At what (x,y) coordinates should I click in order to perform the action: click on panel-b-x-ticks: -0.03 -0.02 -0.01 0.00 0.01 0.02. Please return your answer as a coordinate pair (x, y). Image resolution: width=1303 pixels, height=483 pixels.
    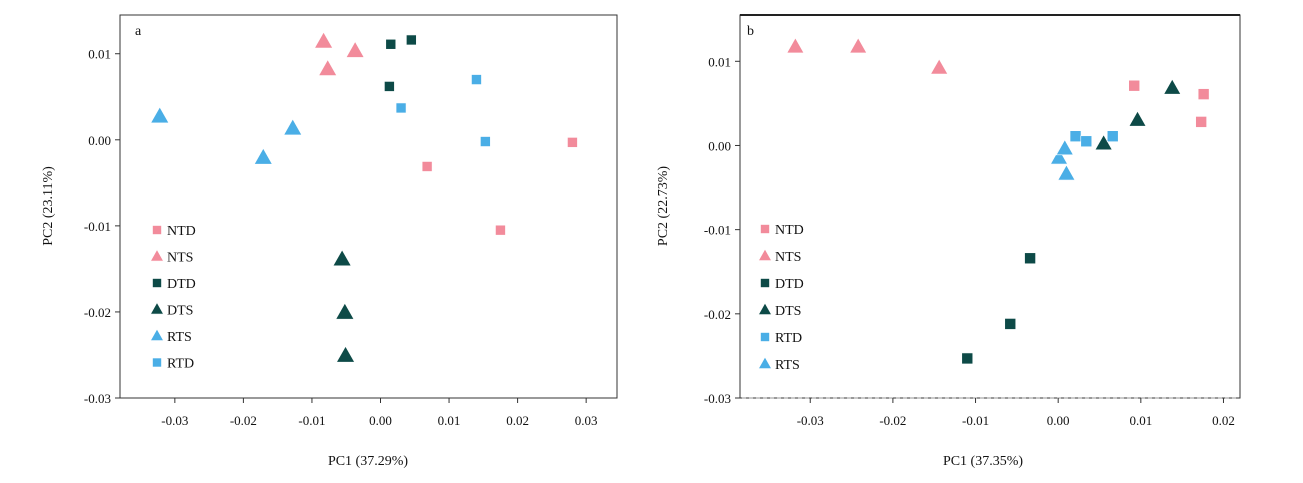
    Looking at the image, I should click on (1016, 413).